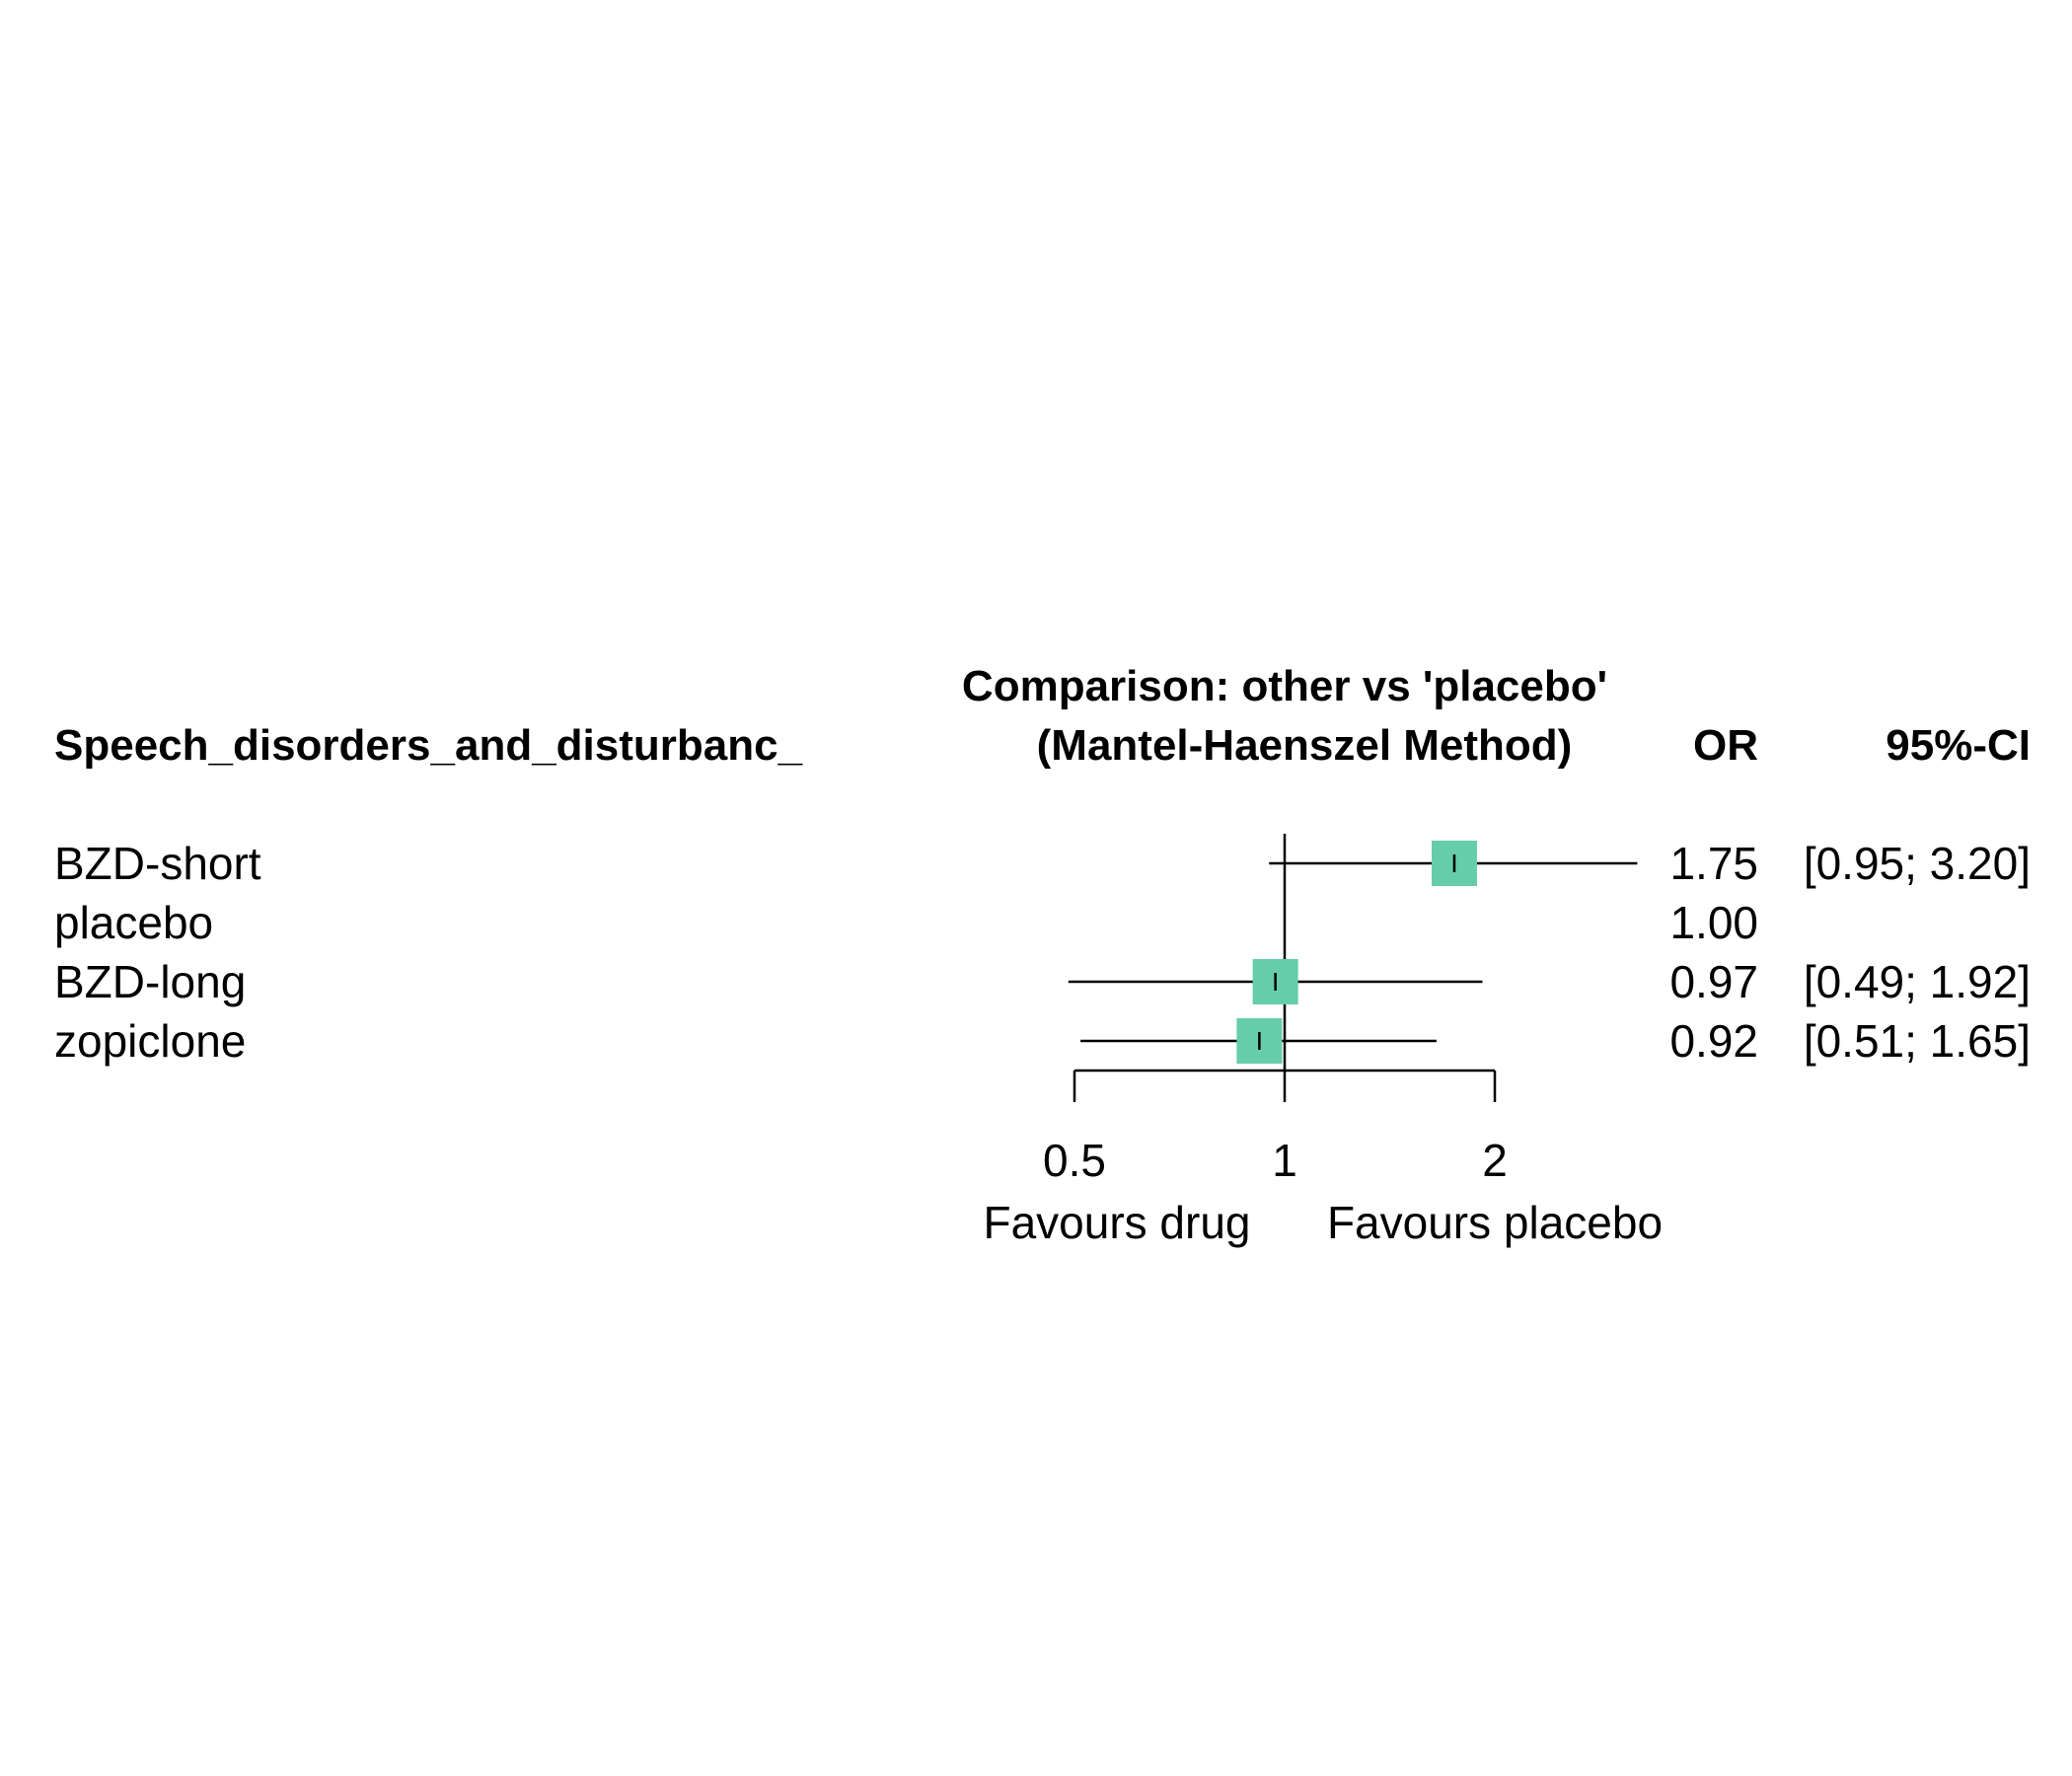 This screenshot has height=1776, width=2072. I want to click on ci-column-header: 95%-CI, so click(1959, 746).